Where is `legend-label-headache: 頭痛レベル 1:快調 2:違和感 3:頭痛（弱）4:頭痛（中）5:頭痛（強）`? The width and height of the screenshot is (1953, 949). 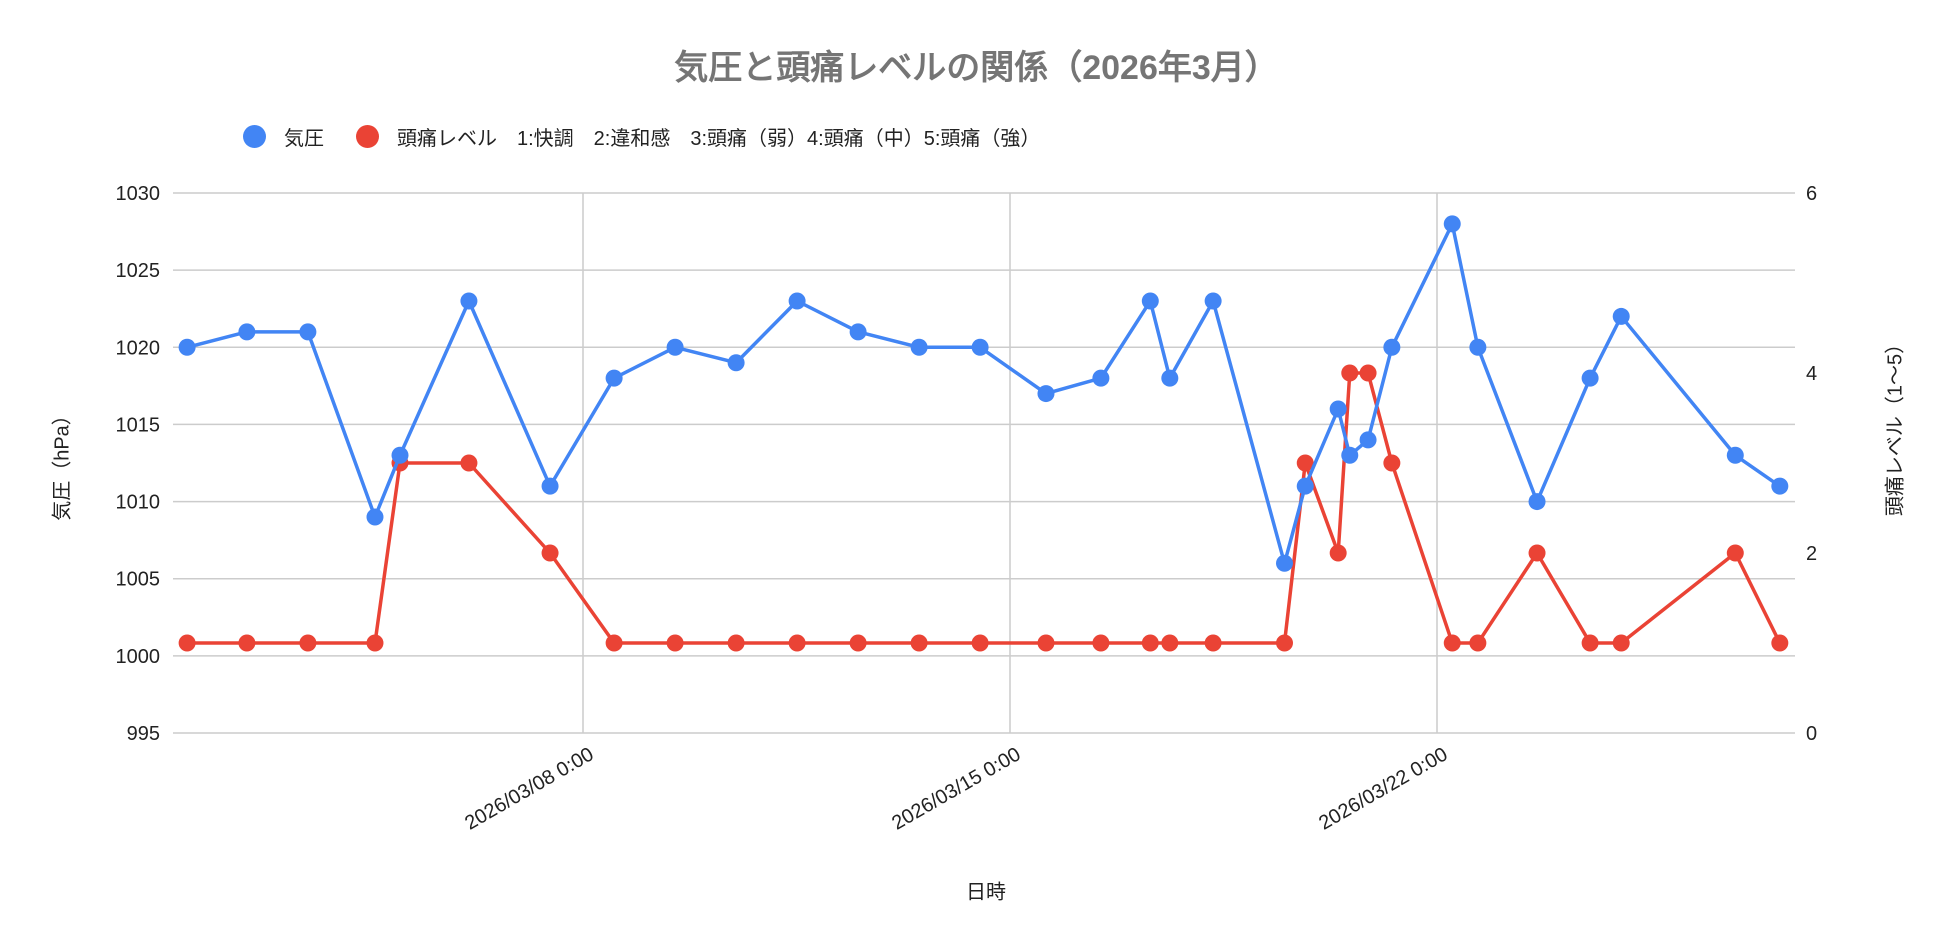
legend-label-headache: 頭痛レベル 1:快調 2:違和感 3:頭痛（弱）4:頭痛（中）5:頭痛（強） is located at coordinates (719, 138).